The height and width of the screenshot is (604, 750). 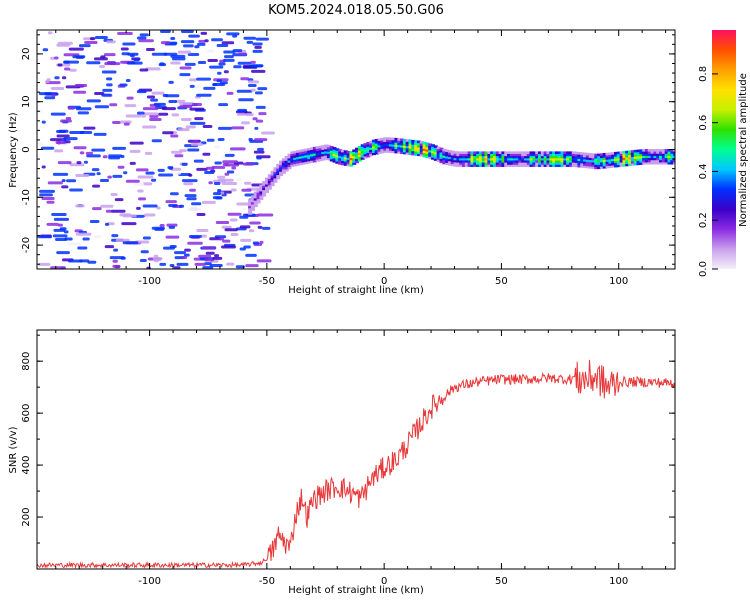 What do you see at coordinates (26, 54) in the screenshot?
I see `y-tick-label: 20` at bounding box center [26, 54].